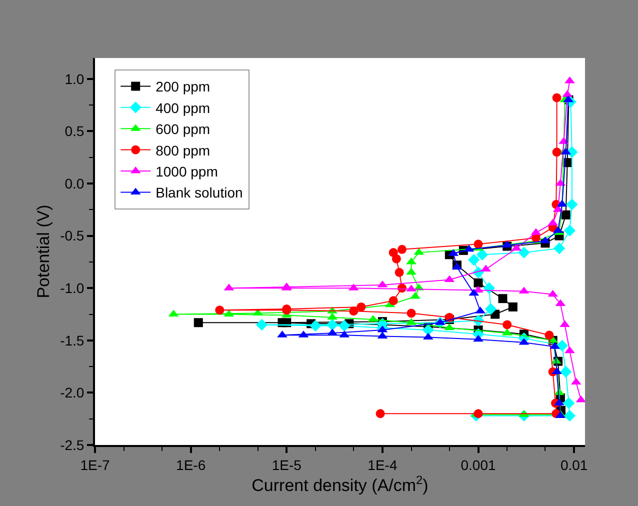  What do you see at coordinates (183, 108) in the screenshot?
I see `legend-label: 400 ppm` at bounding box center [183, 108].